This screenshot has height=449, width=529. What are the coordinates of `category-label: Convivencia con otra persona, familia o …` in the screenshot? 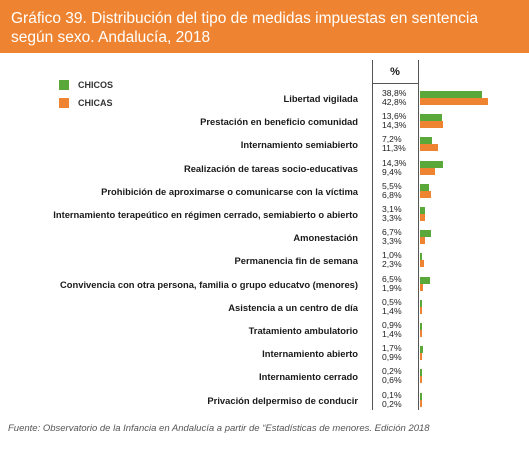 It's located at (209, 284).